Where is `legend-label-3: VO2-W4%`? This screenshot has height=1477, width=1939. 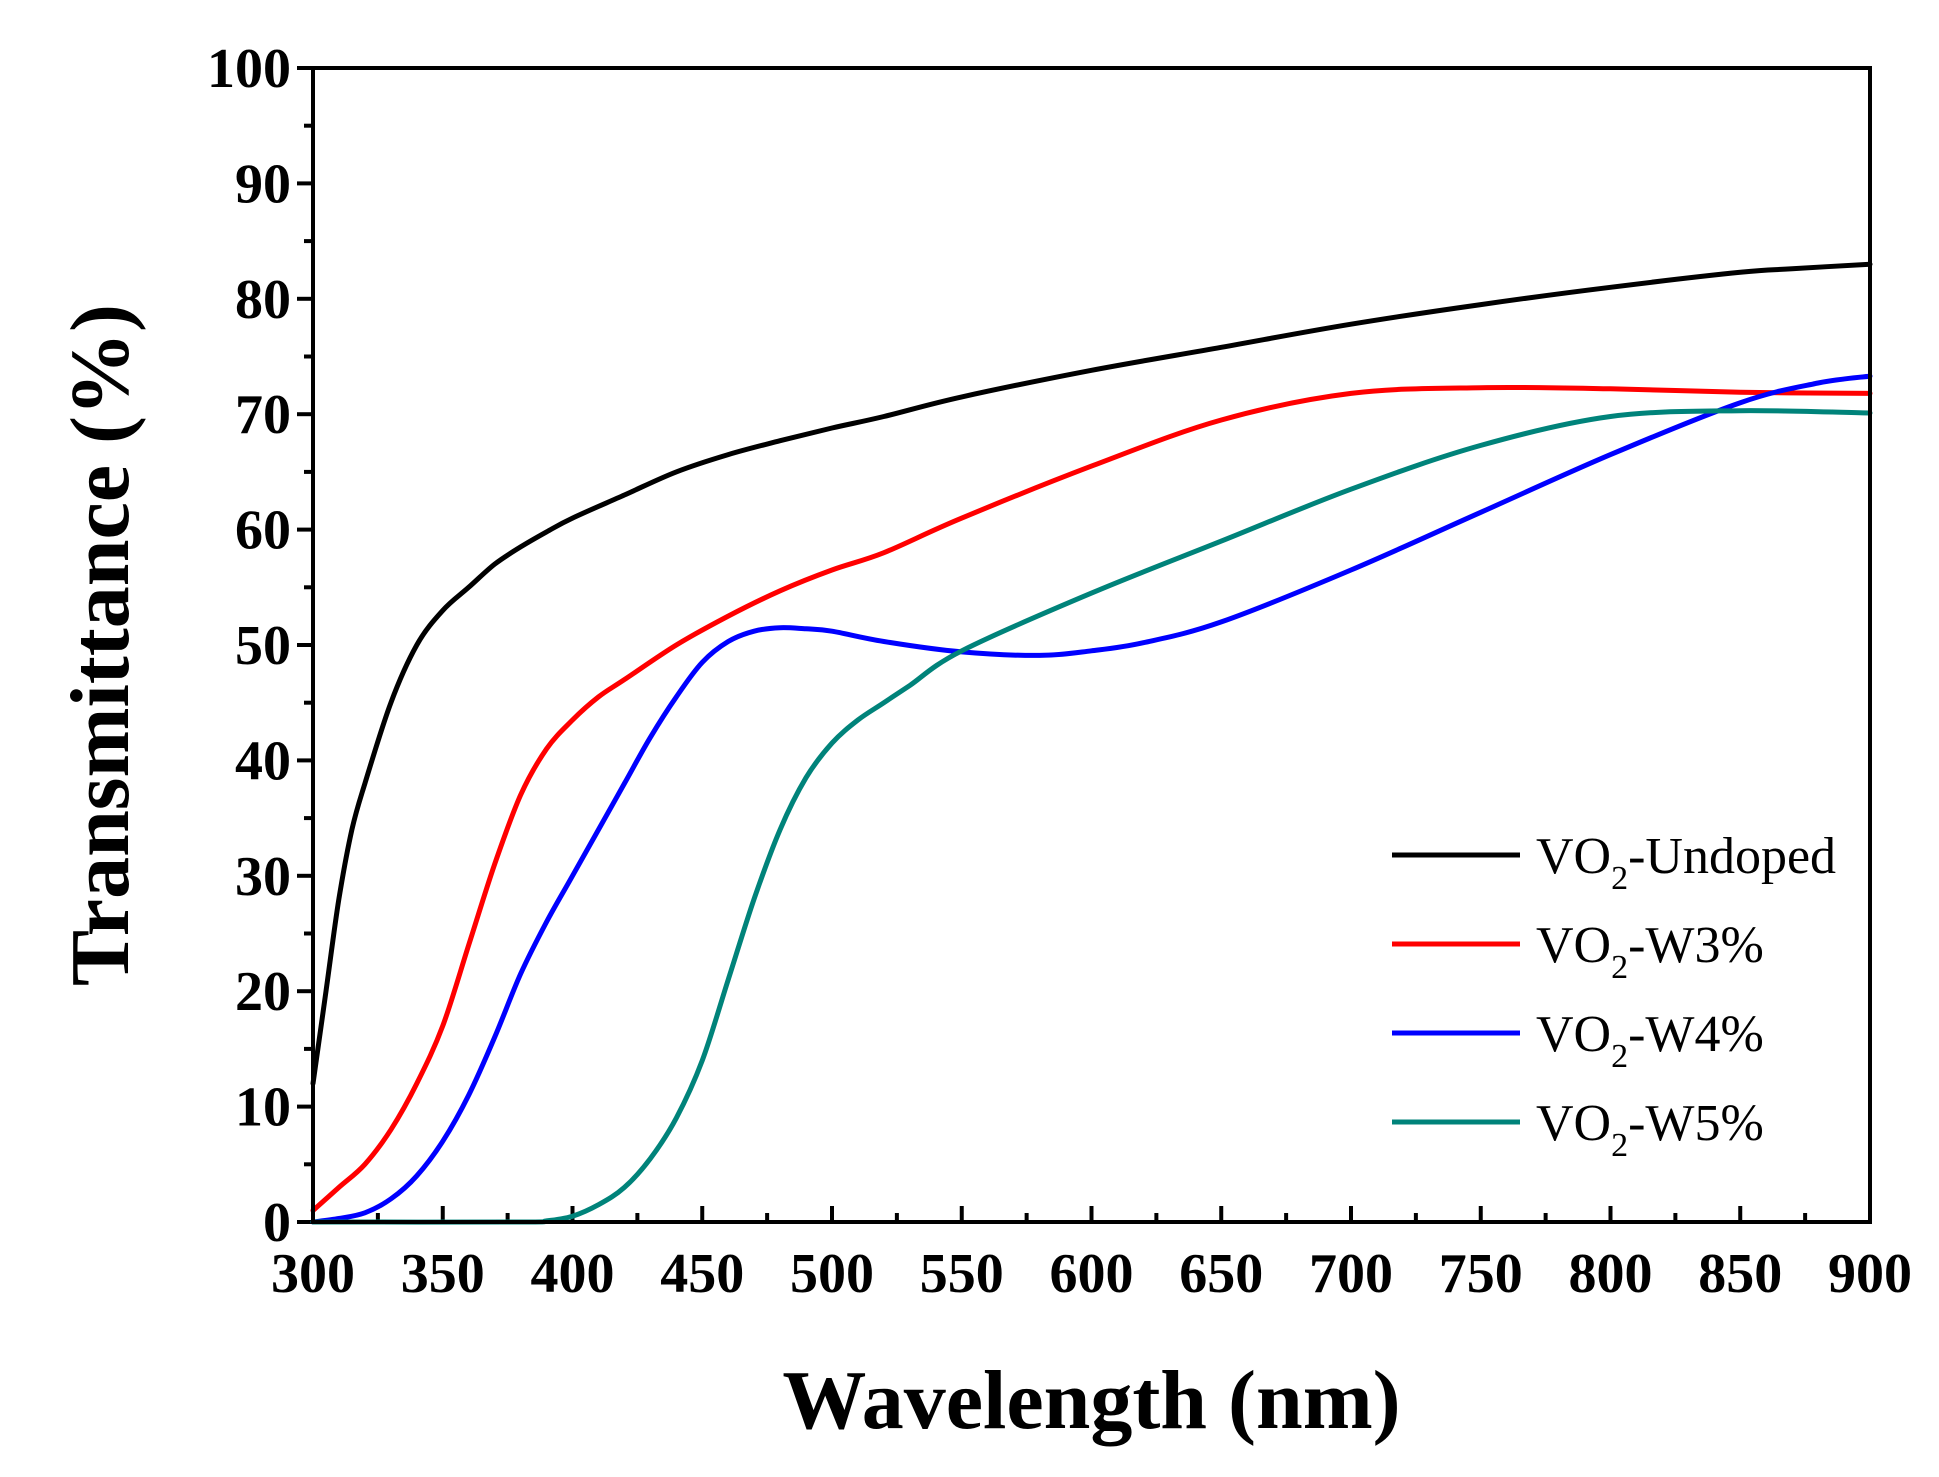 legend-label-3: VO2-W4% is located at coordinates (1650, 1040).